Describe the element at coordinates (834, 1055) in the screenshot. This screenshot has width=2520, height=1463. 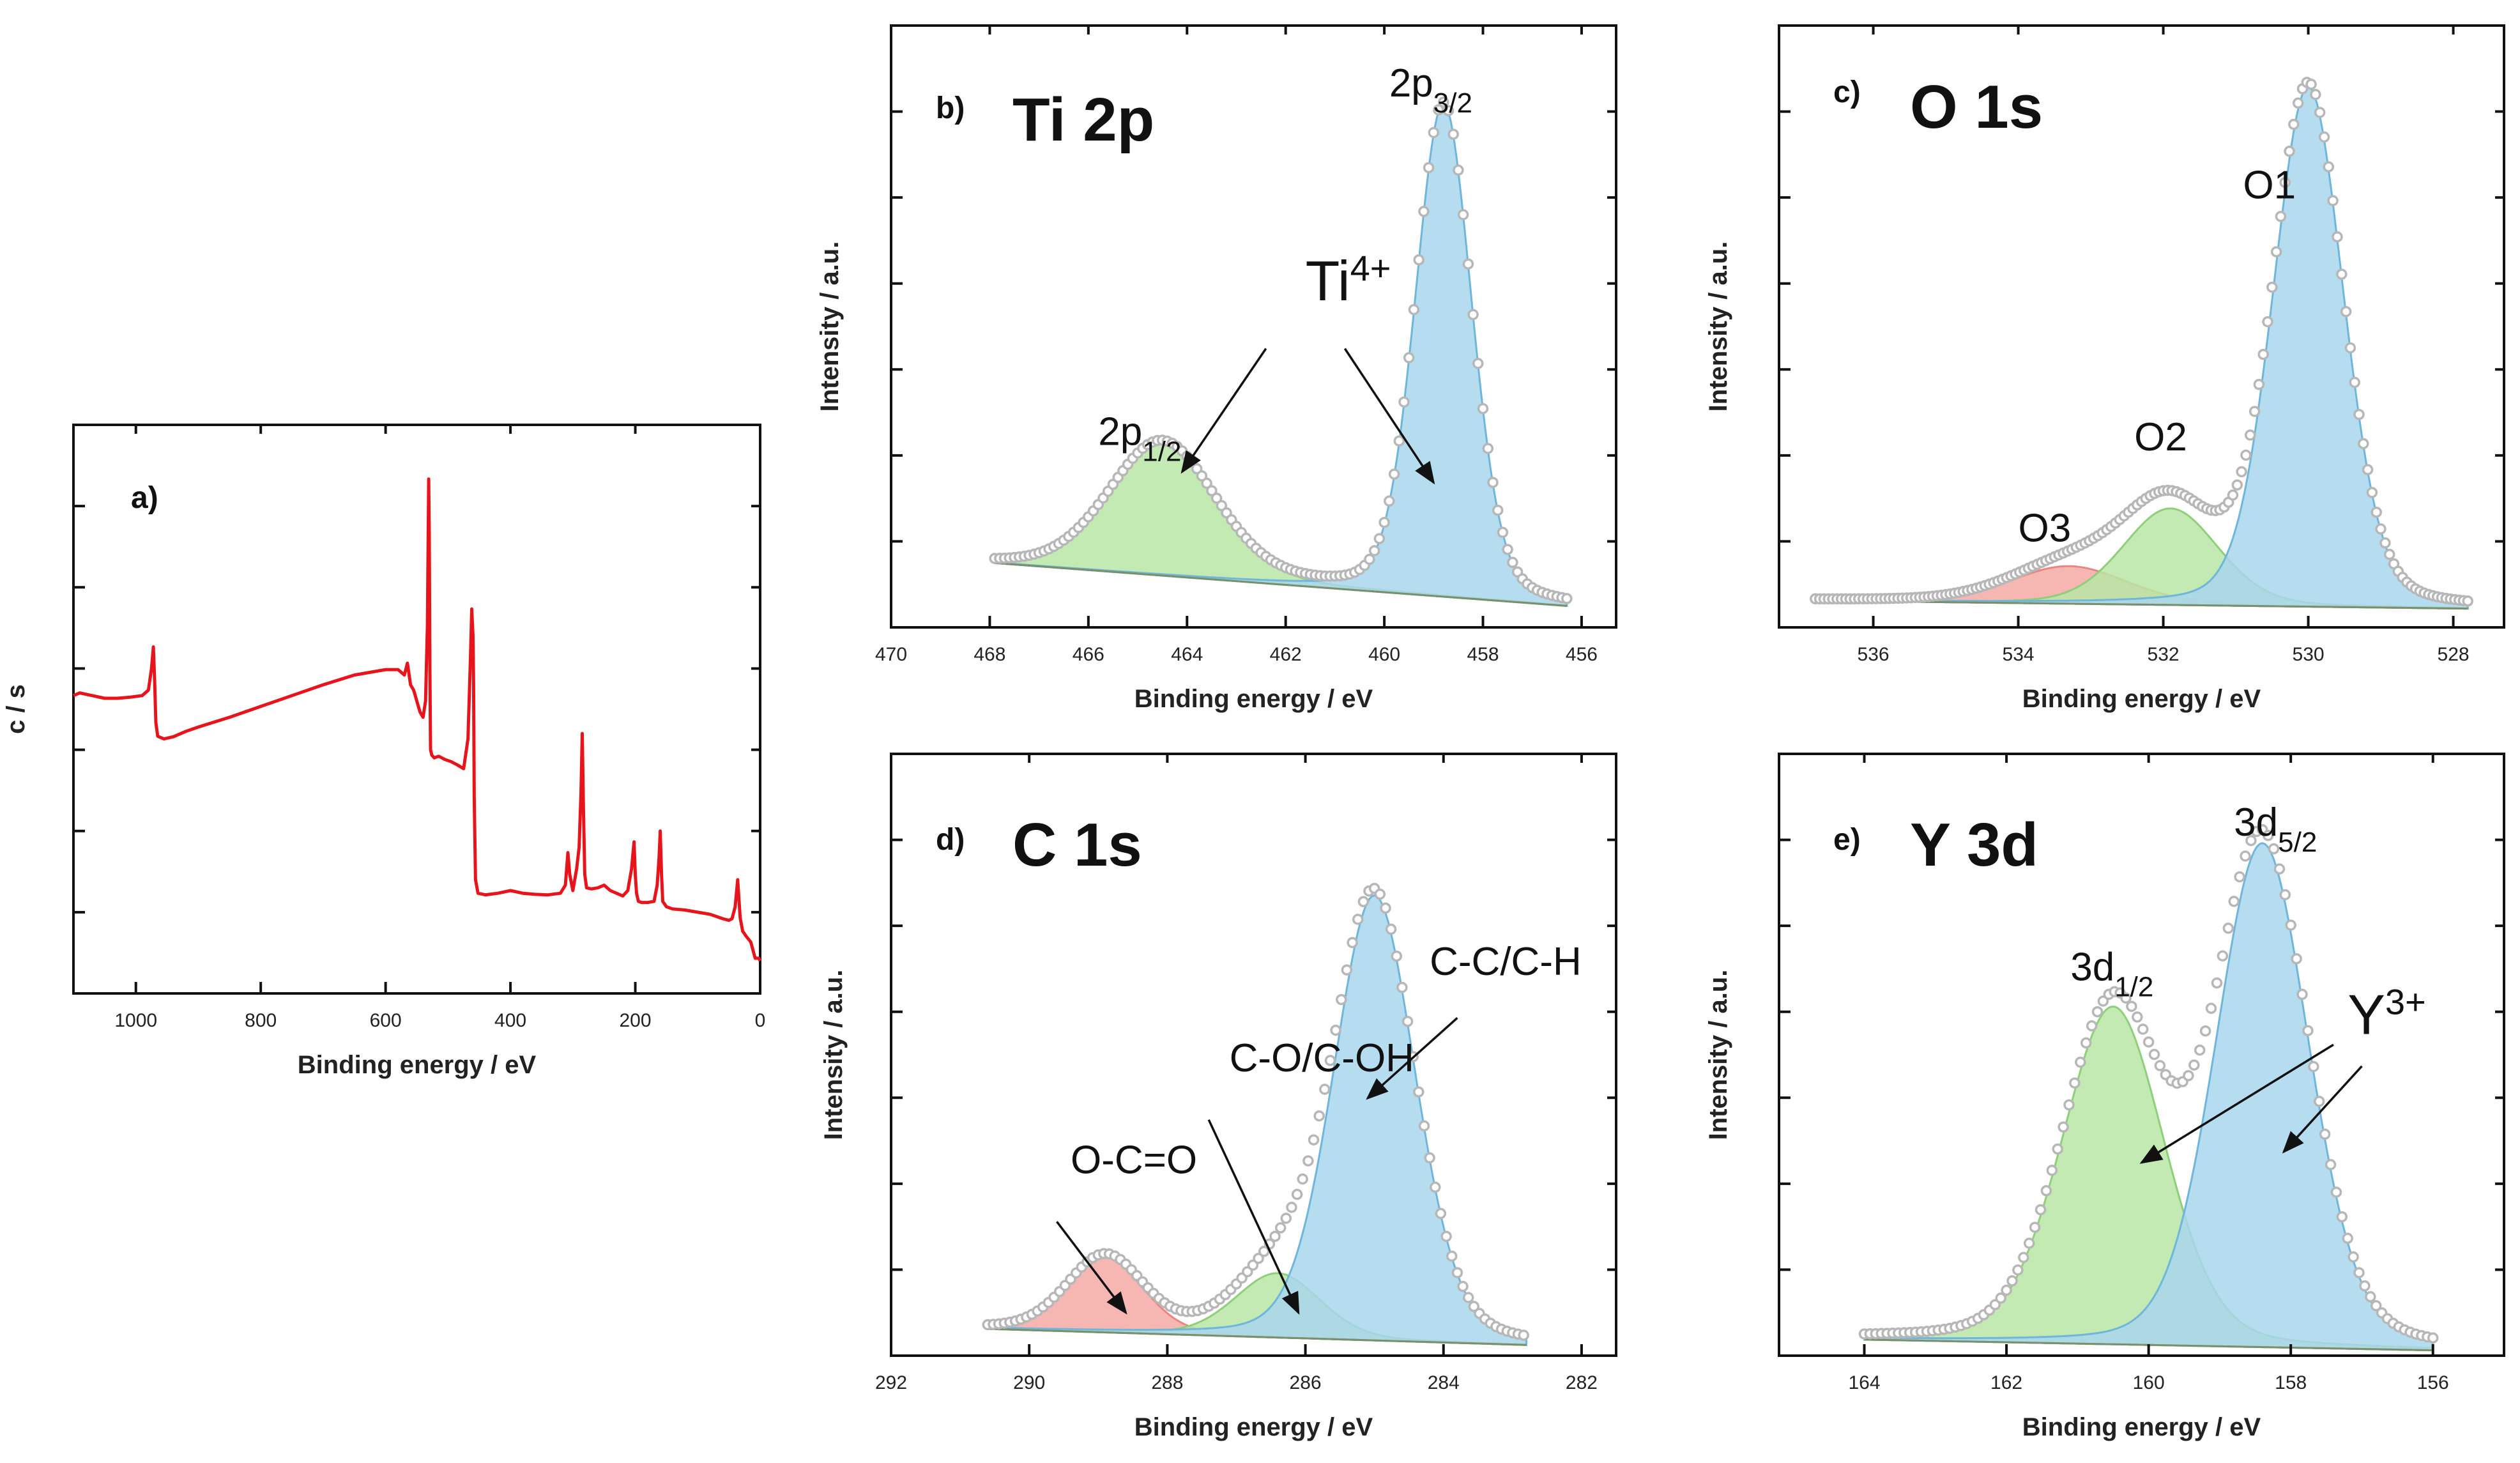
I see `y-axis-title-d: Intensity / a.u.` at that location.